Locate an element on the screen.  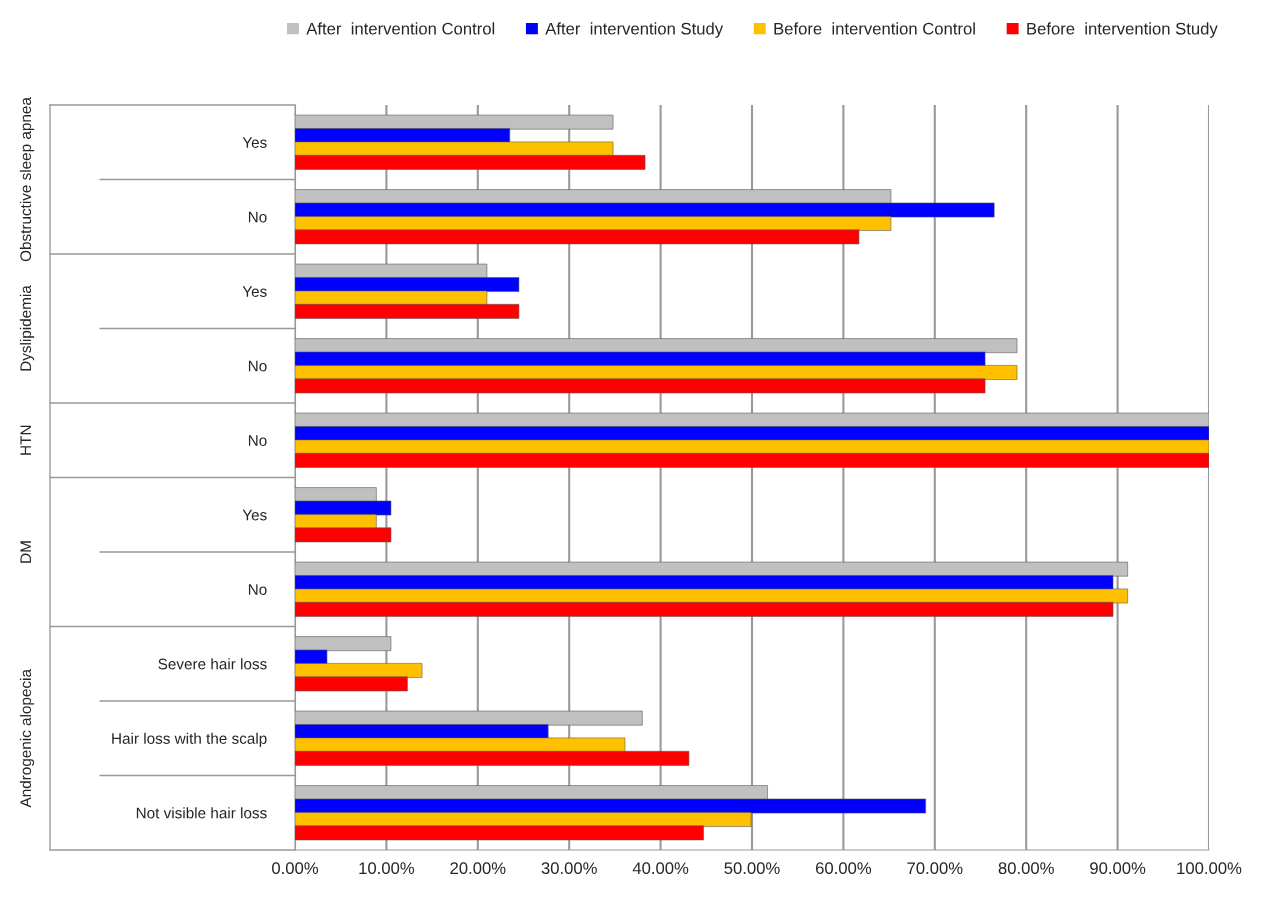
x-tick-label: 100.00% is located at coordinates (1209, 868).